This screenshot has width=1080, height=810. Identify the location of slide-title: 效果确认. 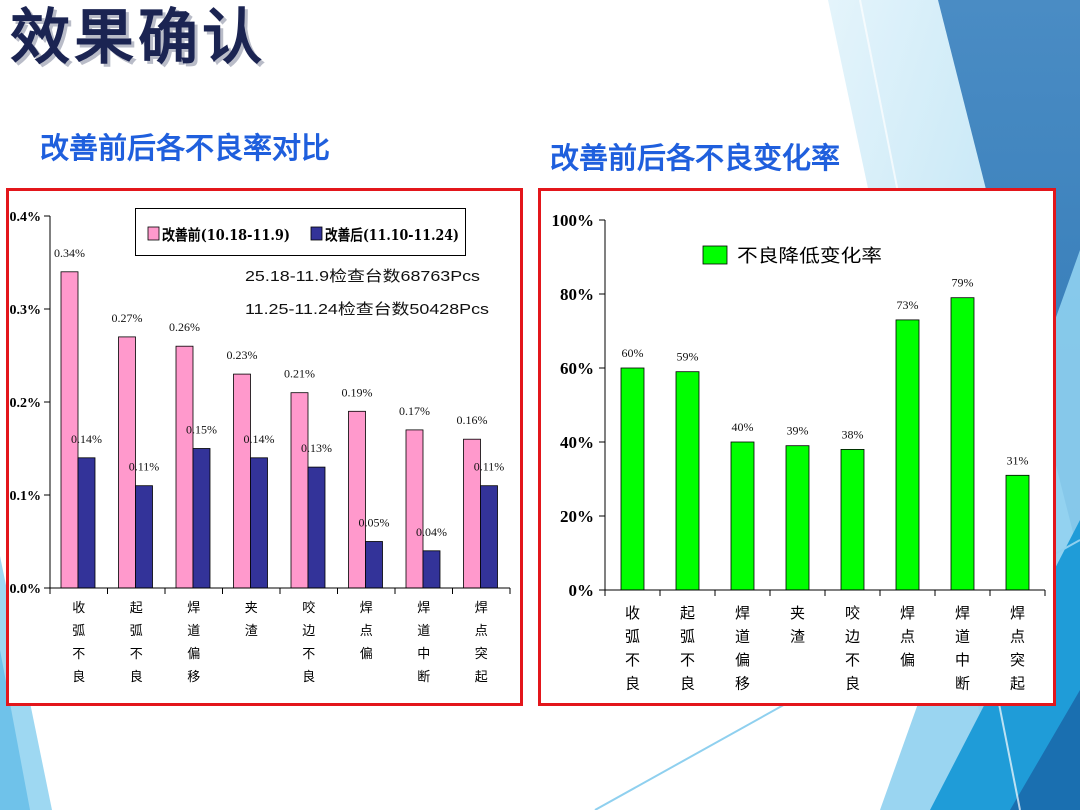
(138, 38).